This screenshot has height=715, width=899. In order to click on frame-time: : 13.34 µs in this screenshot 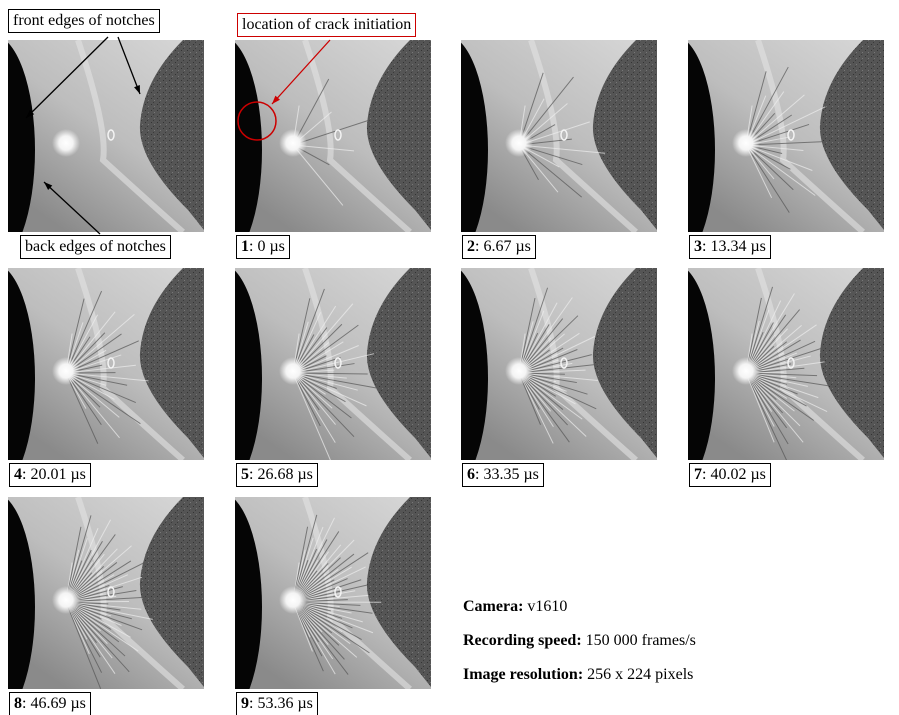, I will do `click(734, 246)`.